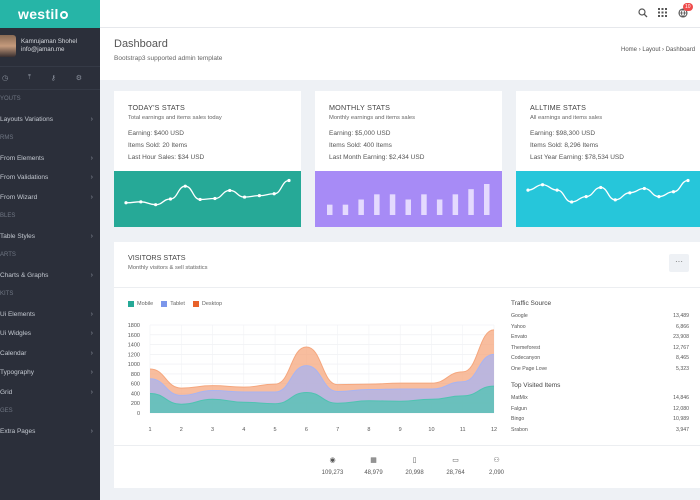  What do you see at coordinates (629, 50) in the screenshot?
I see `breadcrumb-home: Home` at bounding box center [629, 50].